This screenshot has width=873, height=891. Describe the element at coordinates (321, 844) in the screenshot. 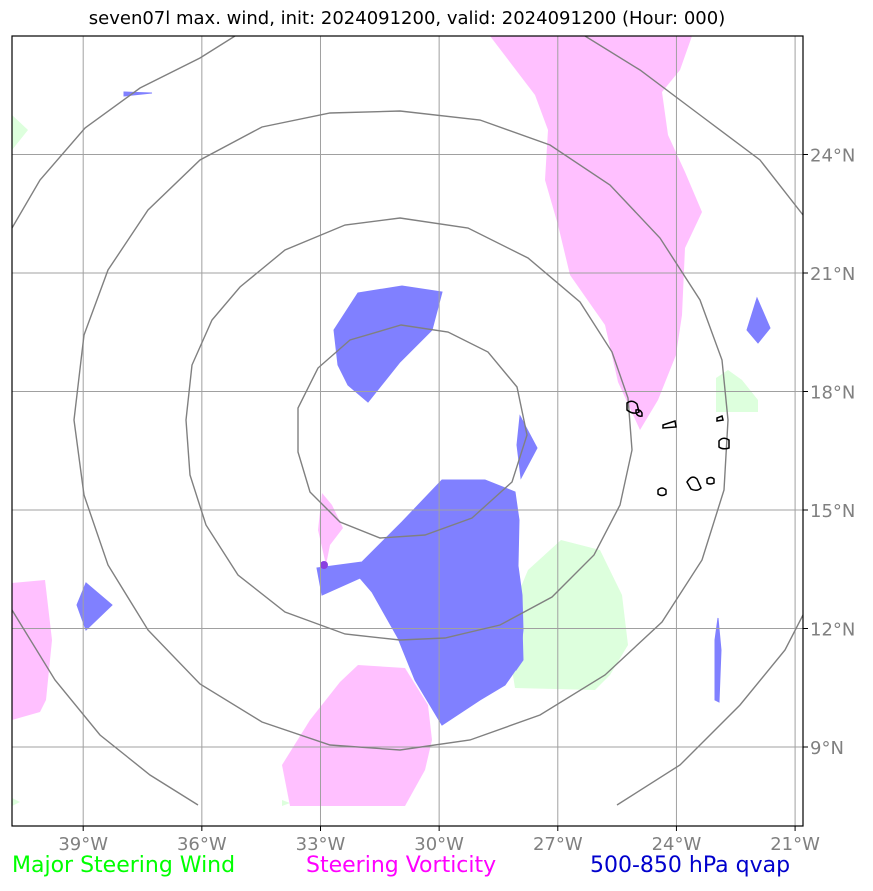

I see `lon-tick-label: 33°W` at that location.